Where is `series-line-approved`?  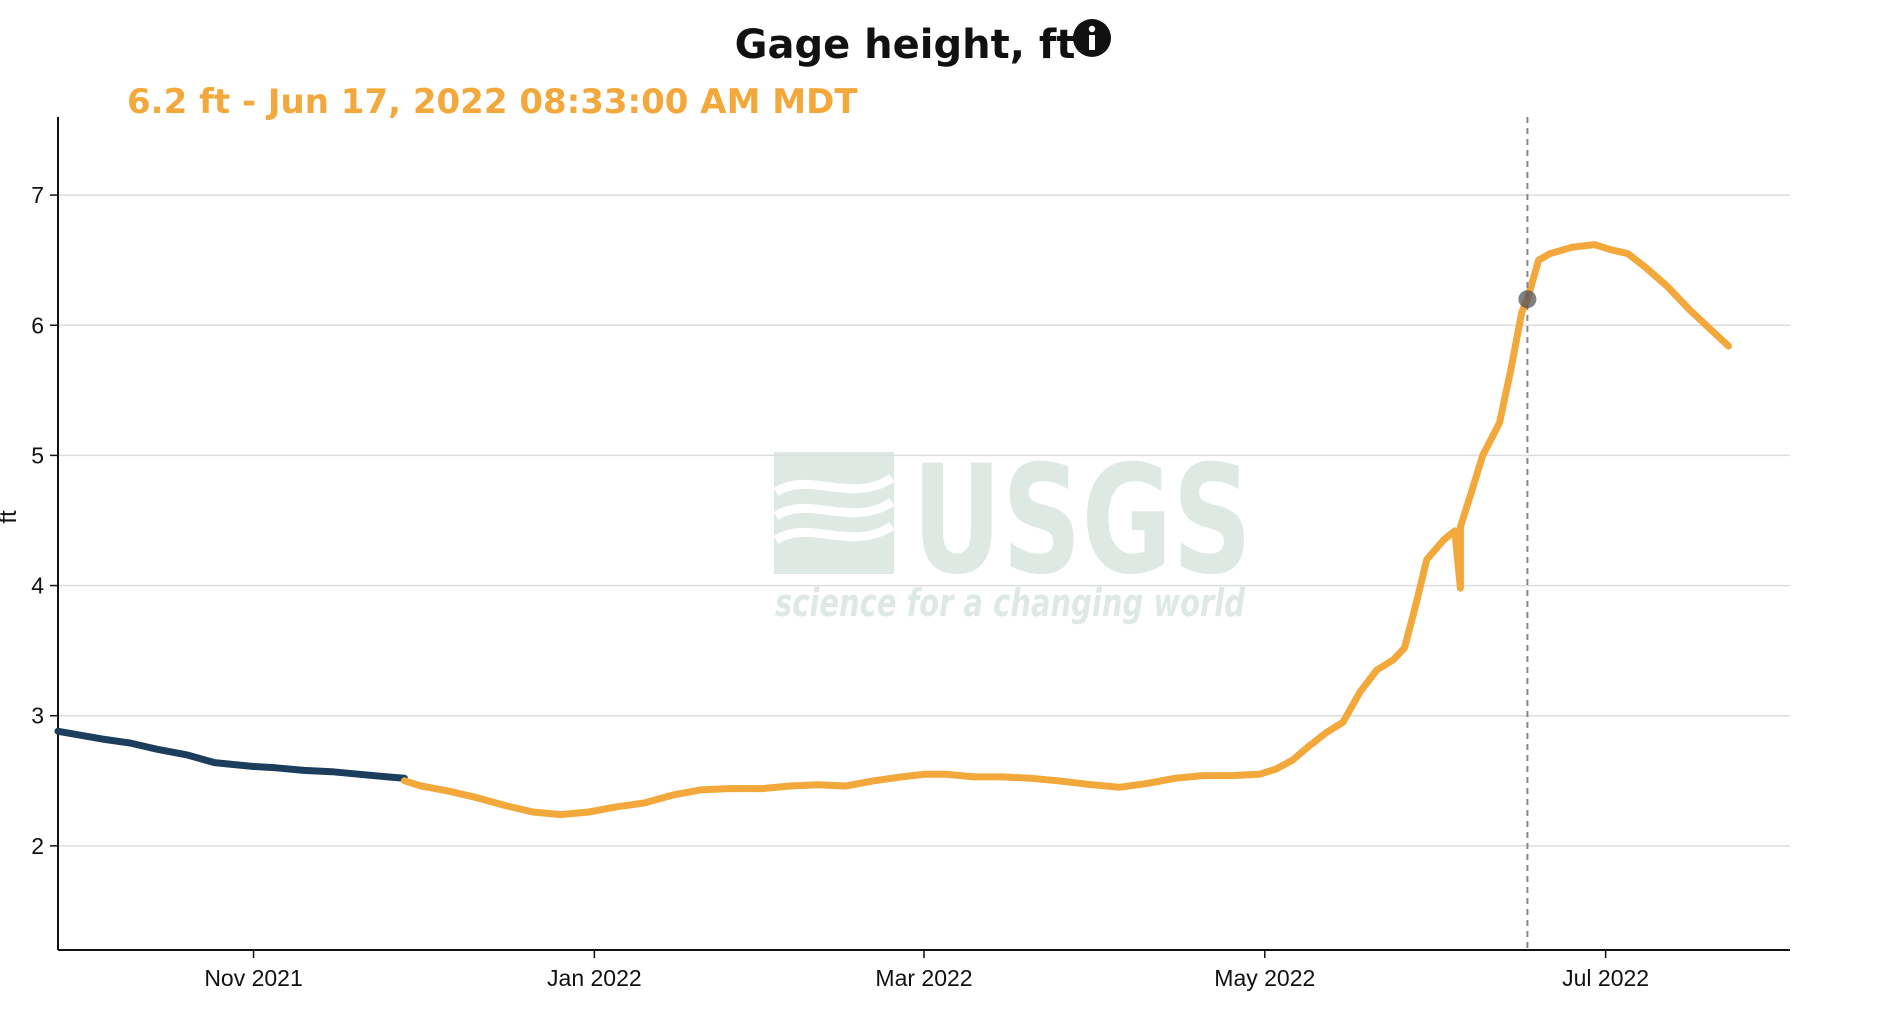
series-line-approved is located at coordinates (231, 754).